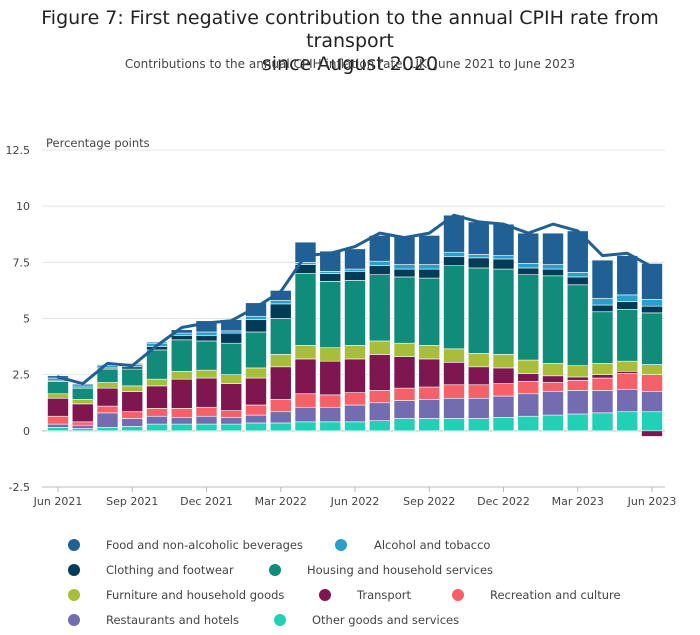 Image resolution: width=700 pixels, height=635 pixels. I want to click on y-tick-label: 7.5, so click(22, 262).